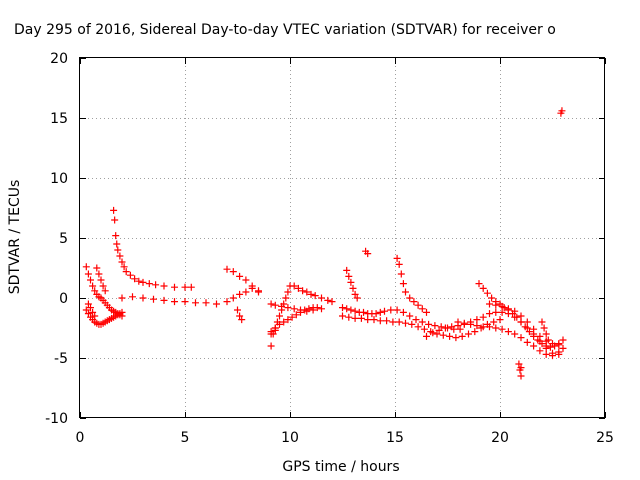 The height and width of the screenshot is (480, 640). Describe the element at coordinates (340, 467) in the screenshot. I see `x-axis-label: GPS time / hours` at that location.